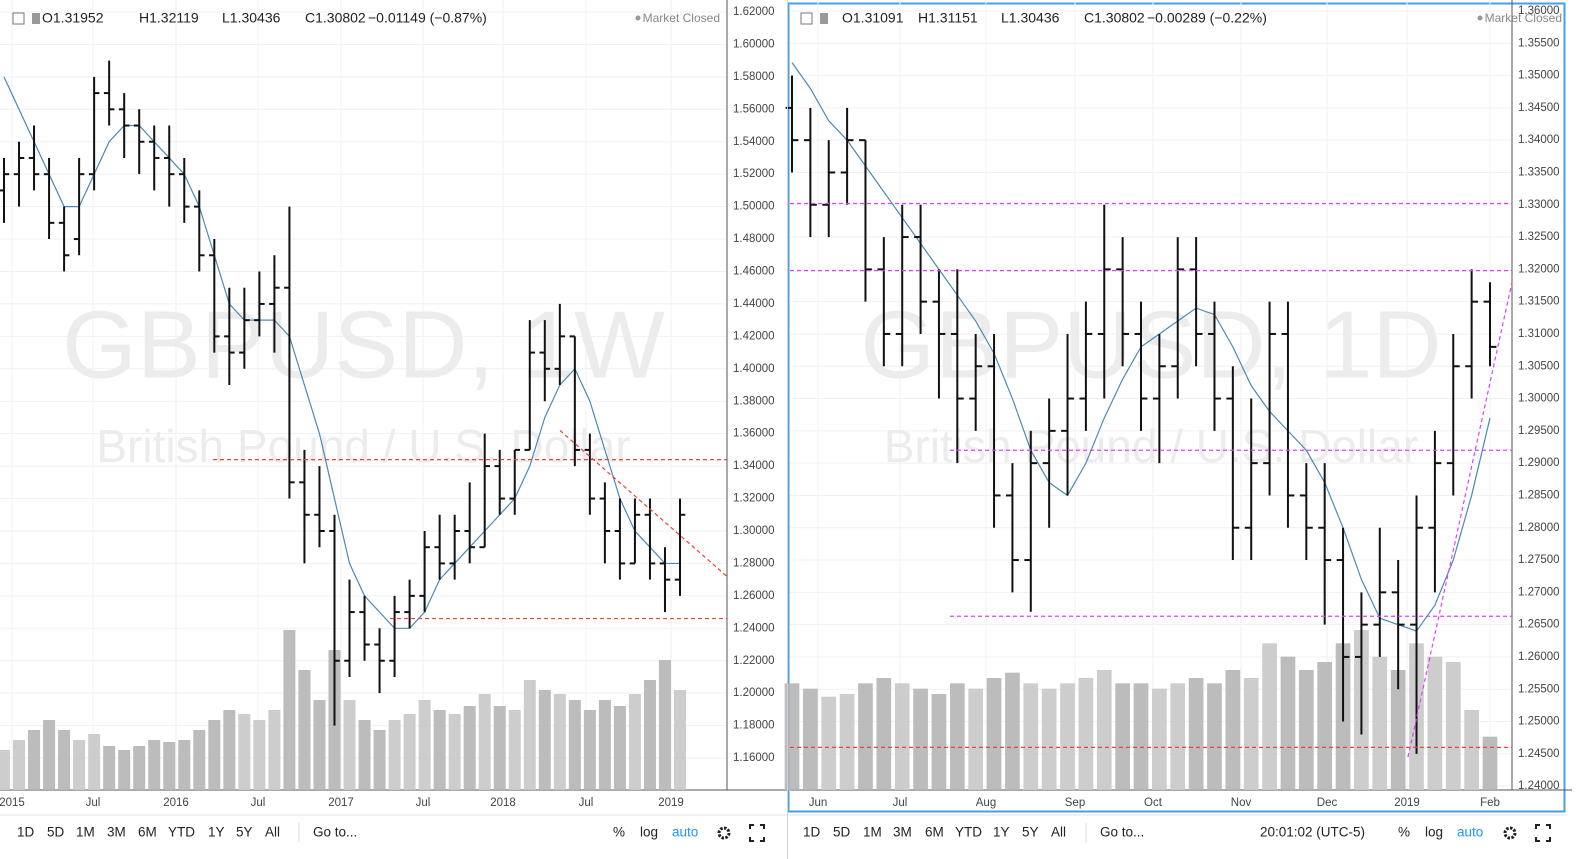 This screenshot has width=1586, height=859. I want to click on x-tick-label: 2017, so click(341, 803).